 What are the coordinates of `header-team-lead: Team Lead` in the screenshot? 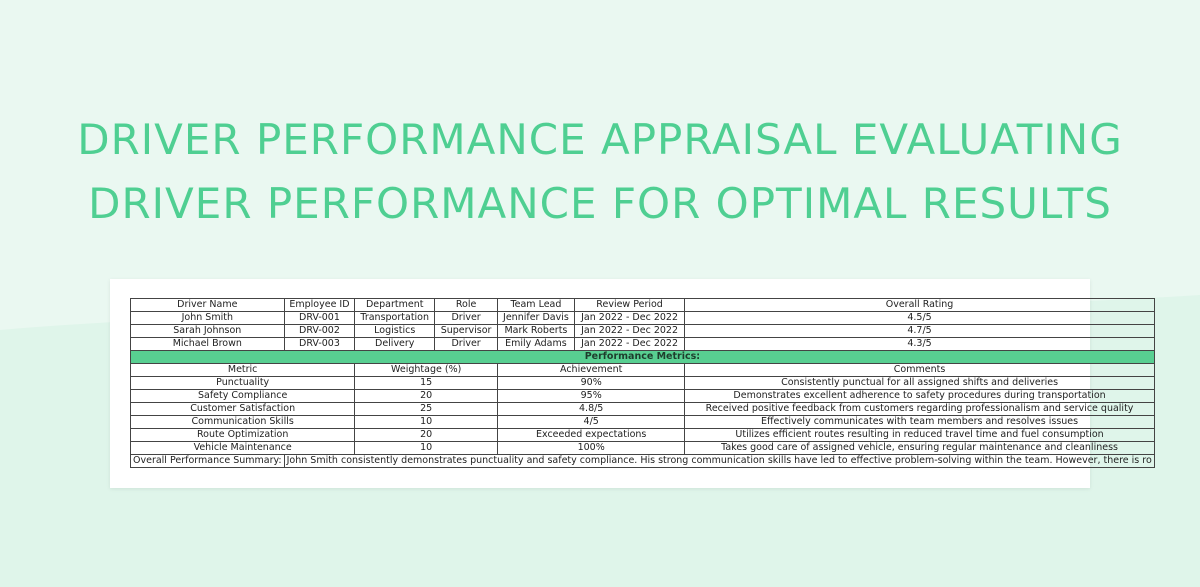 It's located at (536, 305).